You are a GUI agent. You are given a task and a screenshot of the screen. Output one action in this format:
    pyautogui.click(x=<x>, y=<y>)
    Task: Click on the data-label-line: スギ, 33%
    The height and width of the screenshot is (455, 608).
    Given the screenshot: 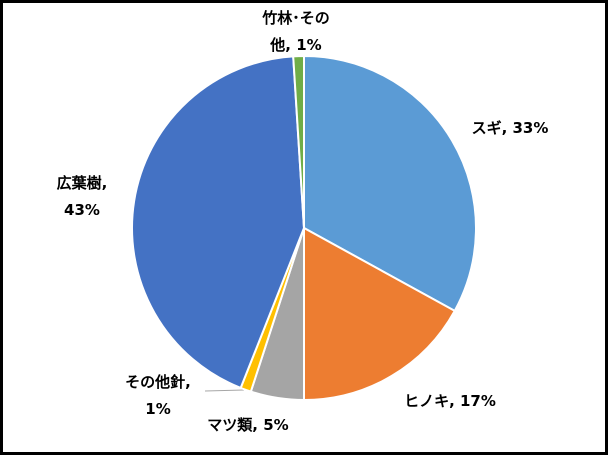 What is the action you would take?
    pyautogui.click(x=510, y=128)
    